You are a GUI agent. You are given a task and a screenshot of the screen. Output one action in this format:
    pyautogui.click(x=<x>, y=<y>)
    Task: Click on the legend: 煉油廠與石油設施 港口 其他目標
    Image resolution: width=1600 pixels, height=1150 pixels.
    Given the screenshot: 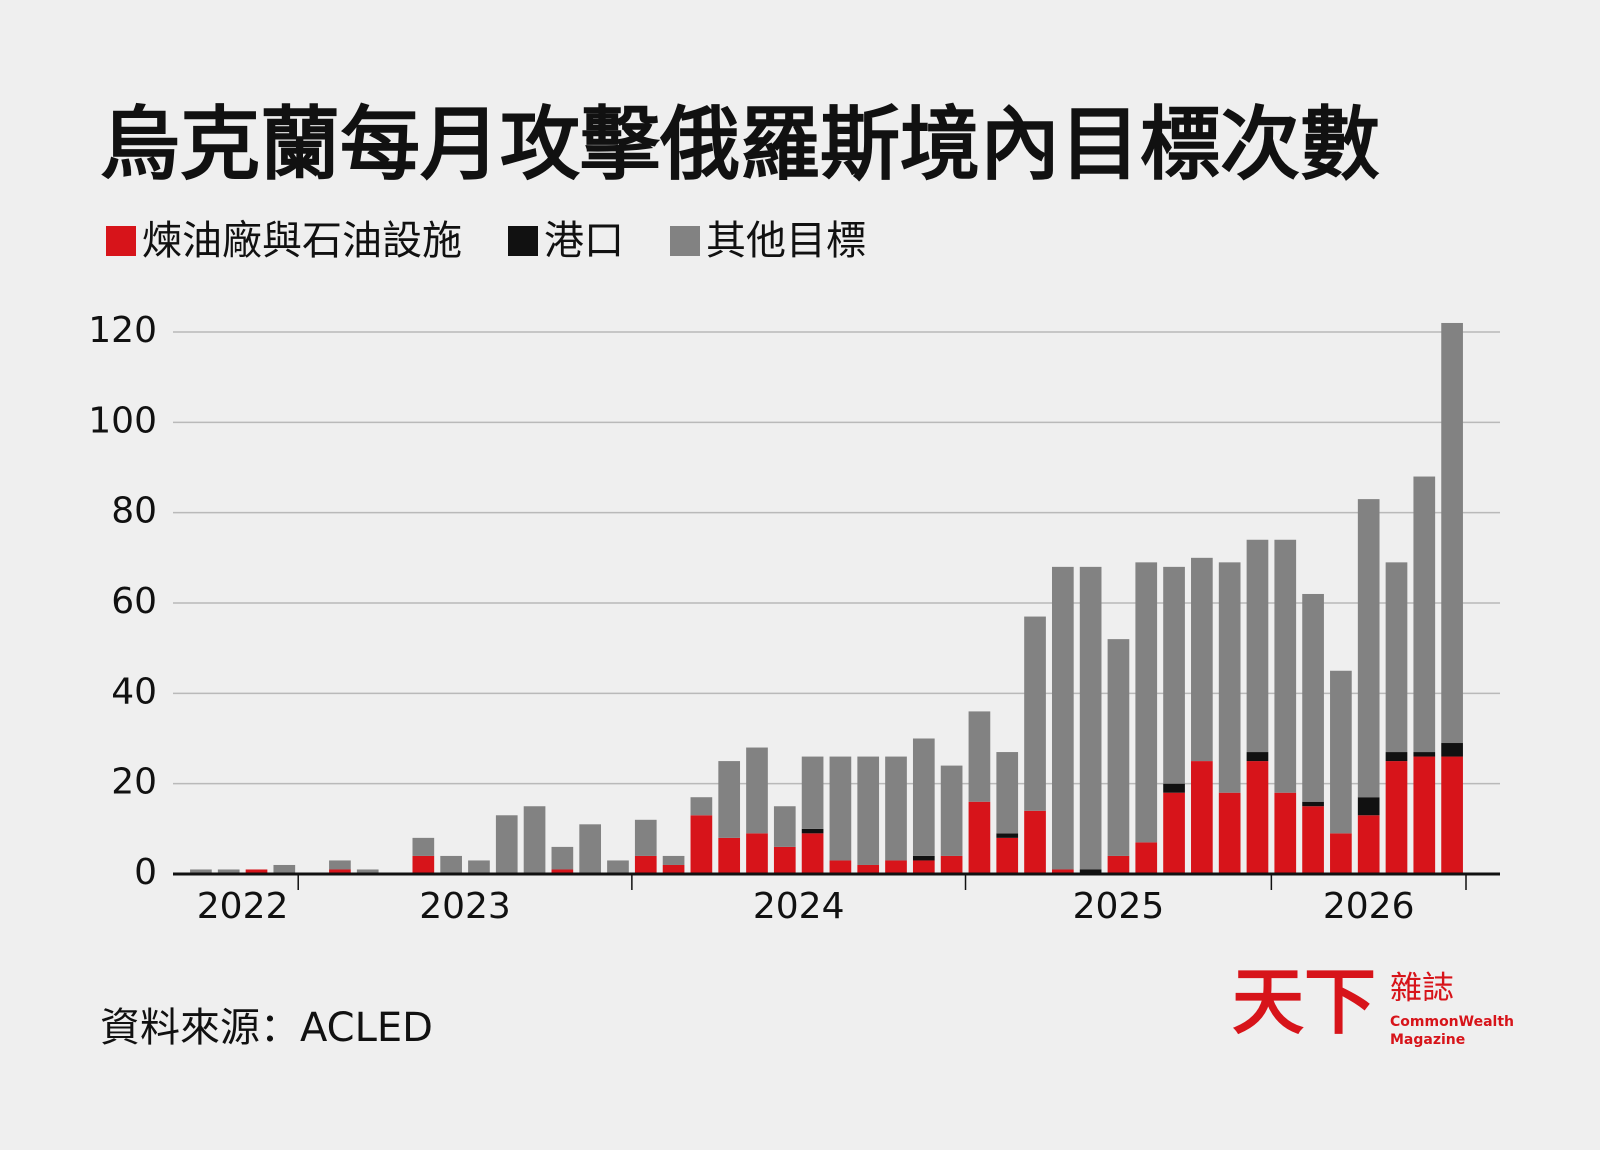 What is the action you would take?
    pyautogui.click(x=486, y=241)
    